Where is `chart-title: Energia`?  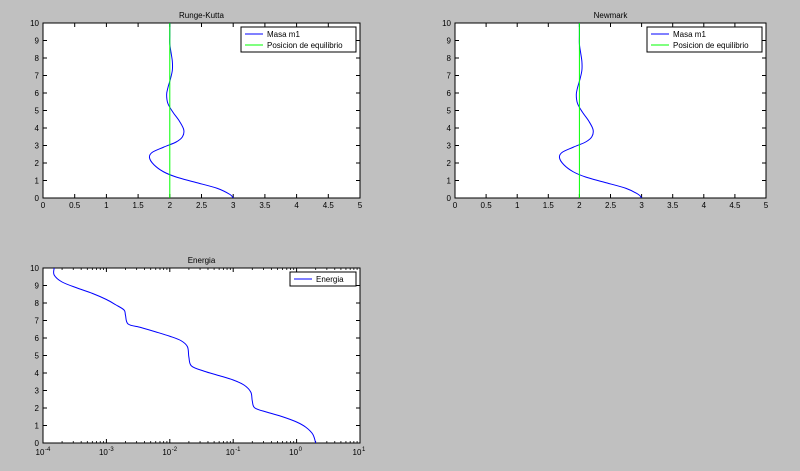 chart-title: Energia is located at coordinates (202, 260).